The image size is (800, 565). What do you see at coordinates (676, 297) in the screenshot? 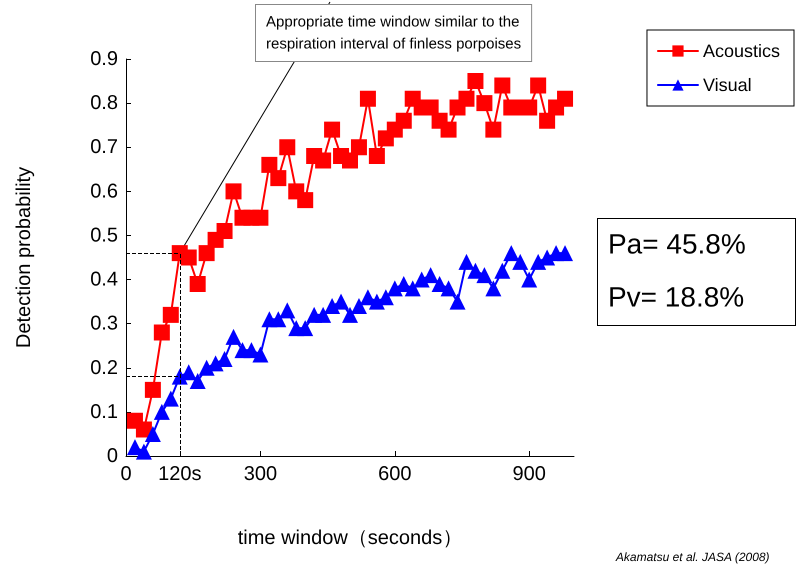
I see `text: Pv= 18.8%` at bounding box center [676, 297].